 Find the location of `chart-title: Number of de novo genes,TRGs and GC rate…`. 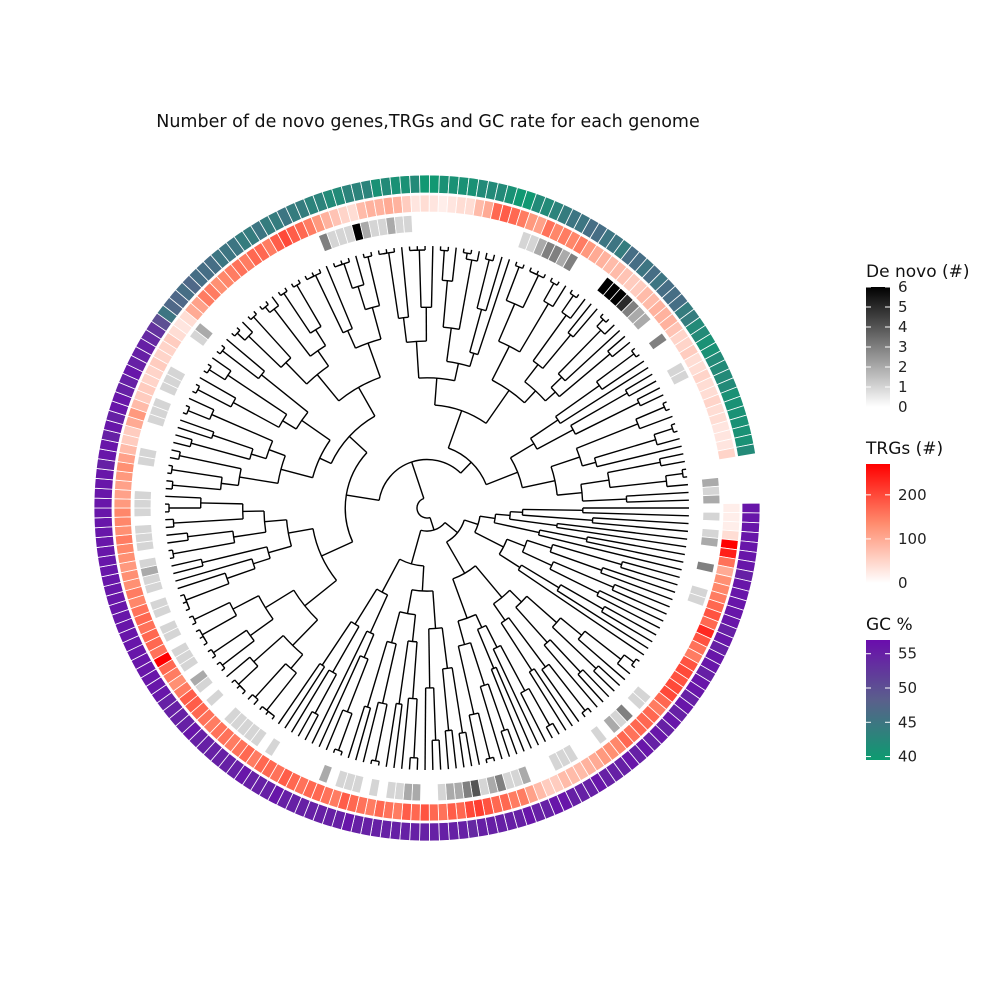

chart-title: Number of de novo genes,TRGs and GC rate… is located at coordinates (427, 122).